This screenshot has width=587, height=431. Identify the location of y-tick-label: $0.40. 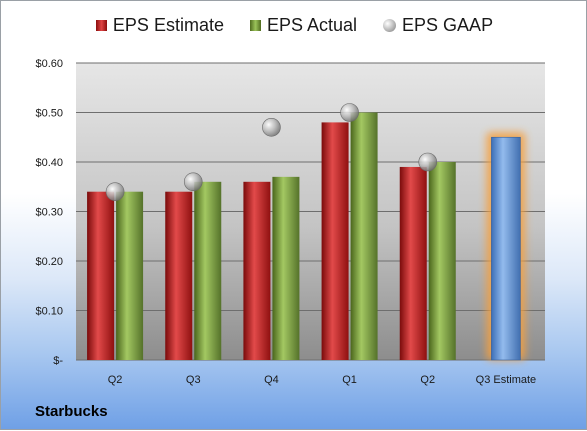
(49, 163).